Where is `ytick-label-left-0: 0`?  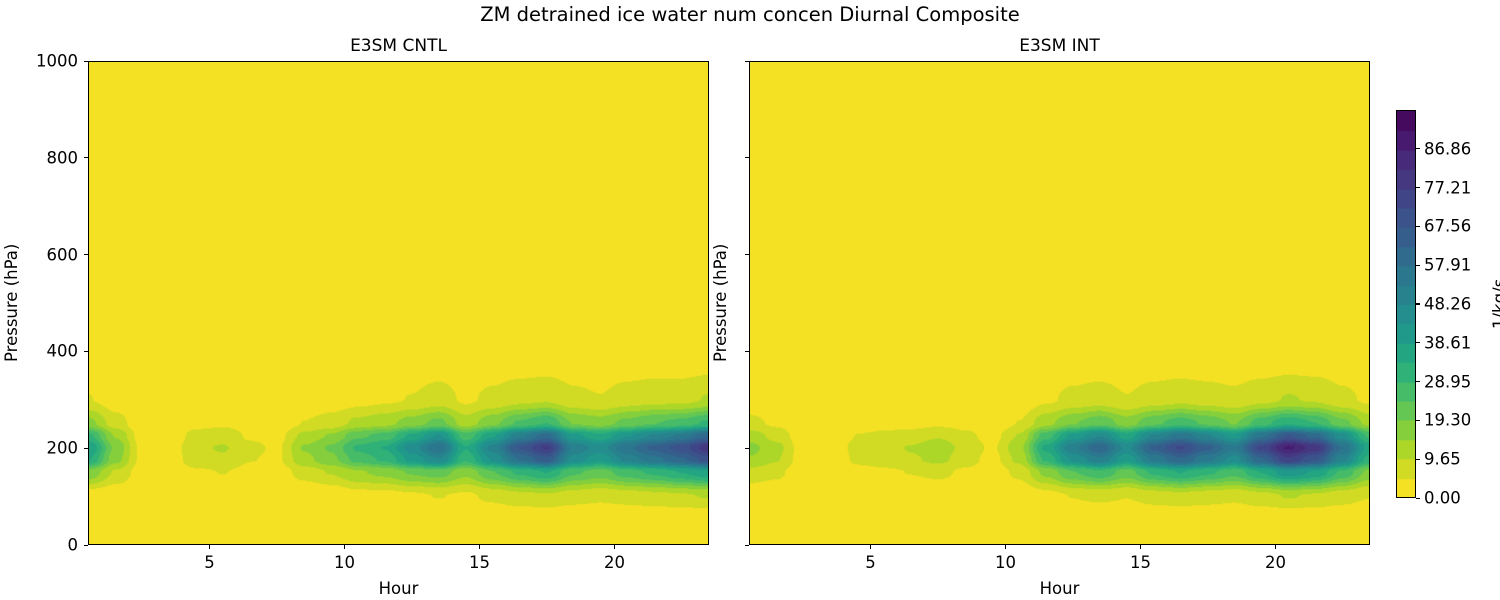
ytick-label-left-0: 0 is located at coordinates (73, 545).